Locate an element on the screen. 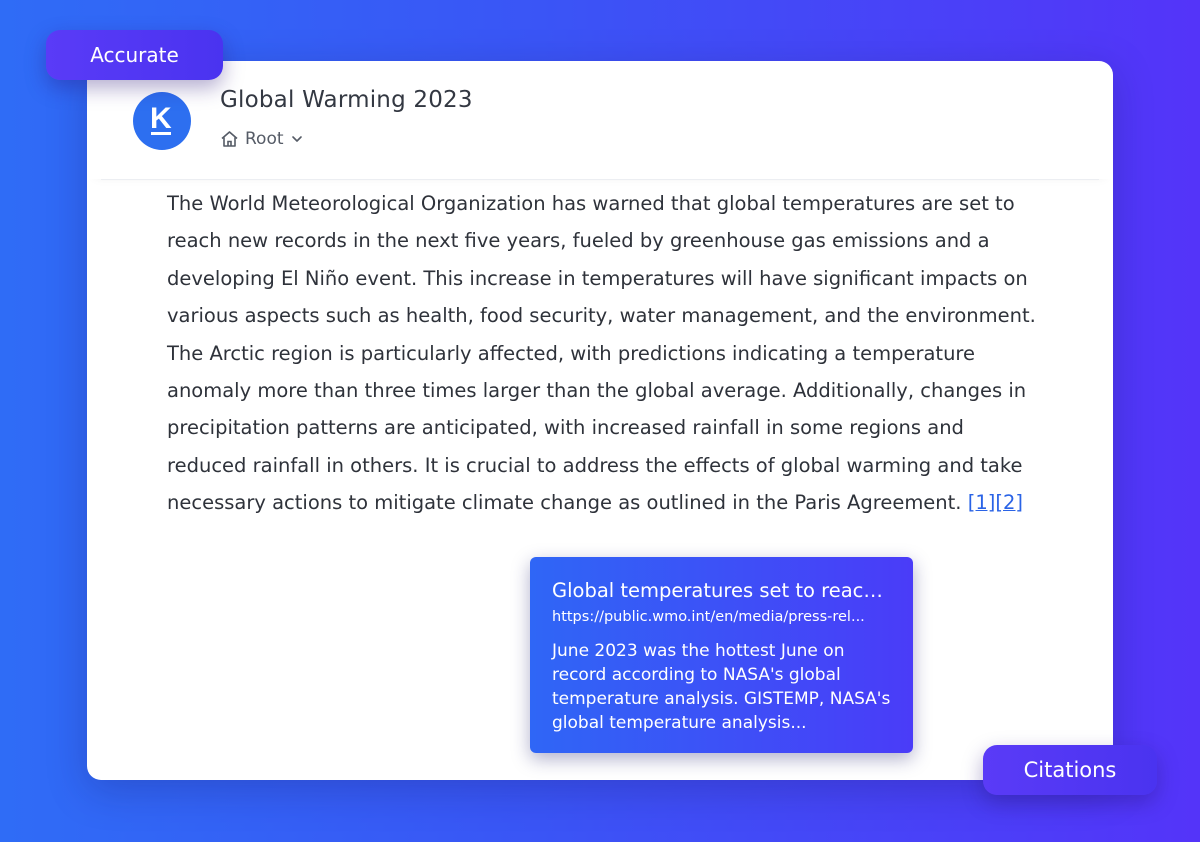  breadcrumb-root-label: Root is located at coordinates (264, 139).